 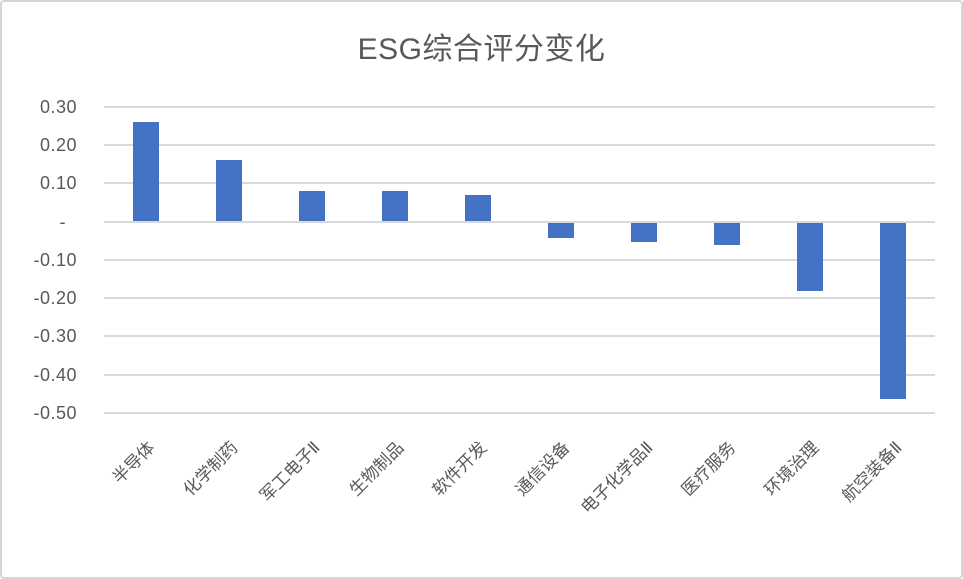 What do you see at coordinates (55, 413) in the screenshot?
I see `y-axis-tick-label: -0.50` at bounding box center [55, 413].